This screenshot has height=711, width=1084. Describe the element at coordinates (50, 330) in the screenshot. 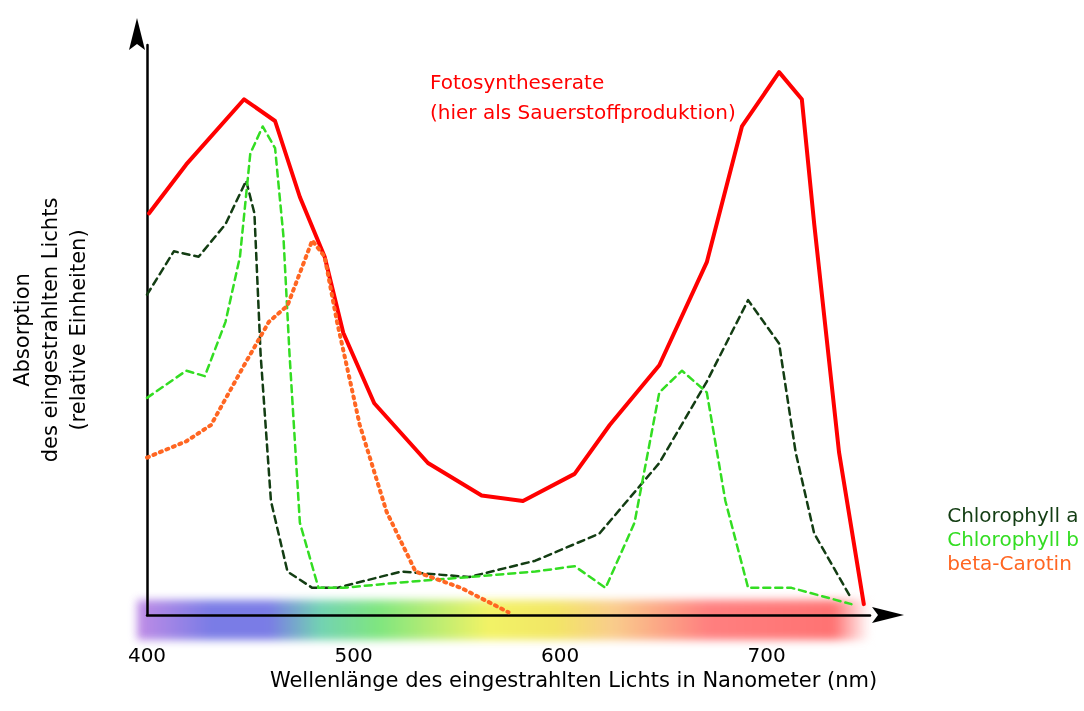

I see `y-axis-title: Absorption des eingestrahlten Lichts (relative Einheiten)` at that location.